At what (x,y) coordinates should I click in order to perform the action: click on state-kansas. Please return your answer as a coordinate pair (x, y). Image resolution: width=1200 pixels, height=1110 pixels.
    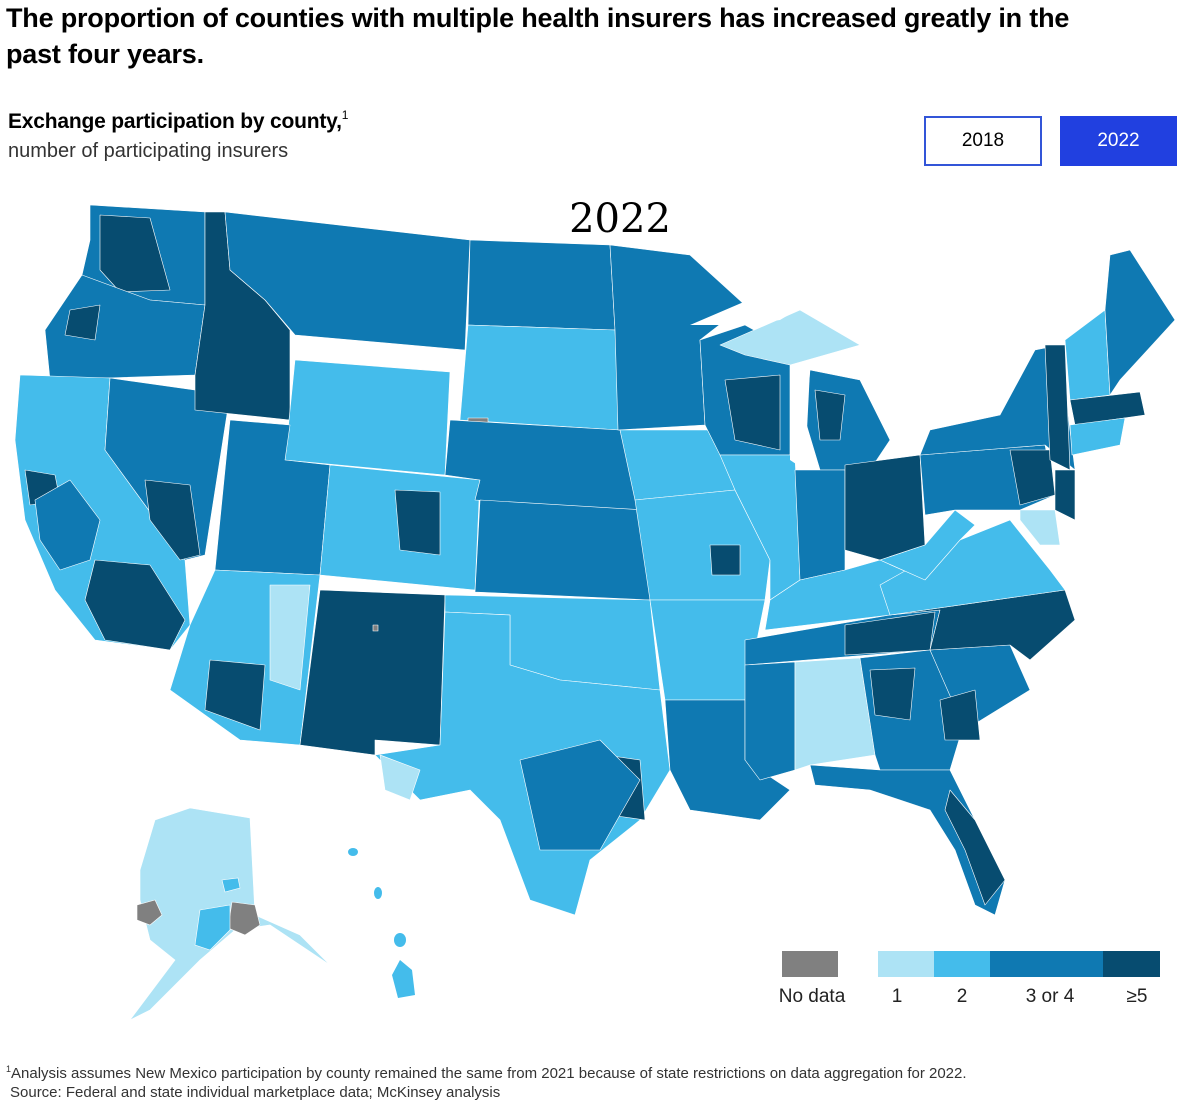
    Looking at the image, I should click on (562, 550).